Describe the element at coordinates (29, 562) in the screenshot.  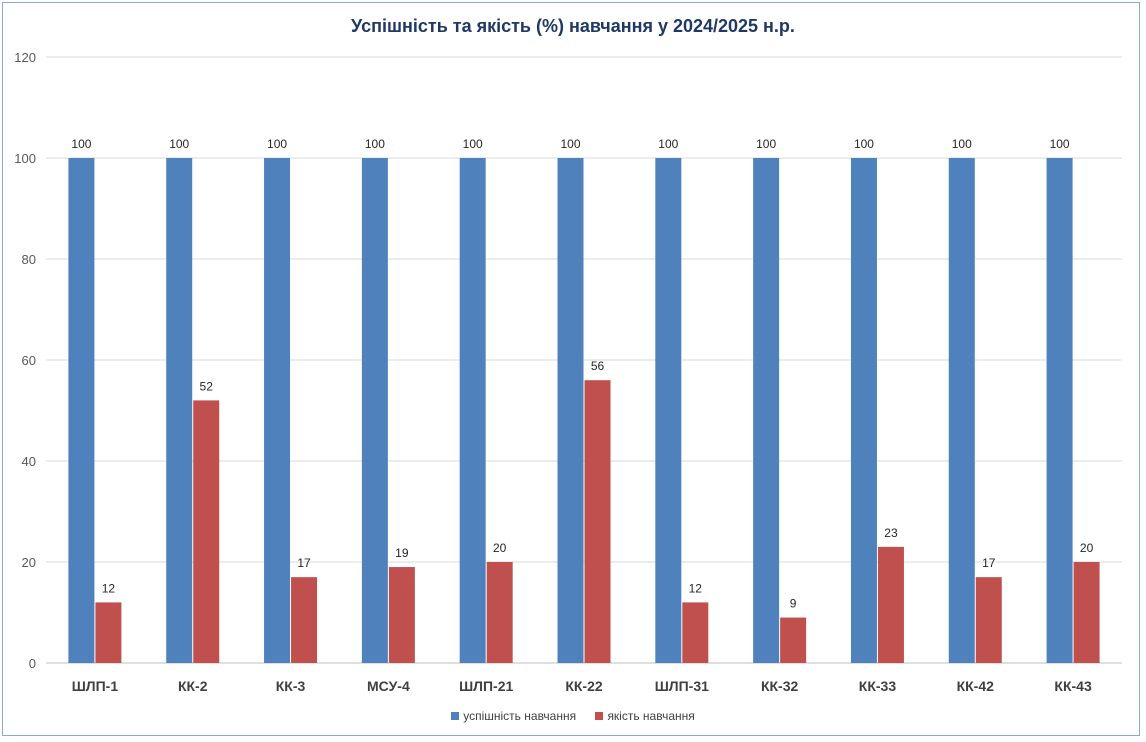
I see `y-tick-label: 20` at that location.